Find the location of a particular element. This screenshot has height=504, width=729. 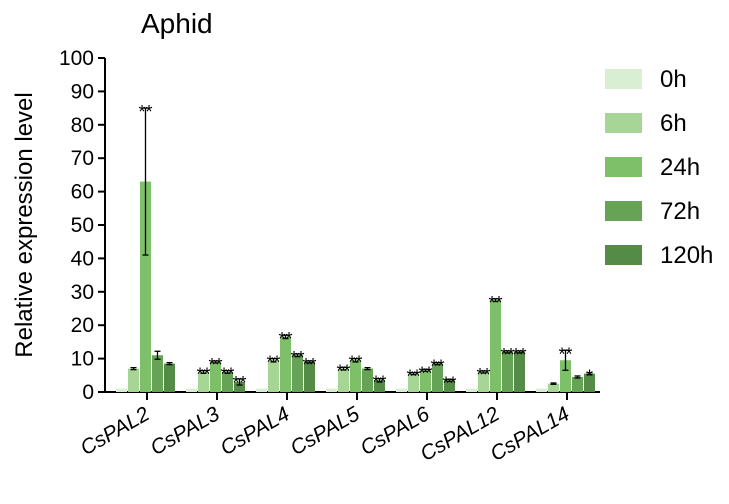

y-tick-label: 50 is located at coordinates (82, 225).